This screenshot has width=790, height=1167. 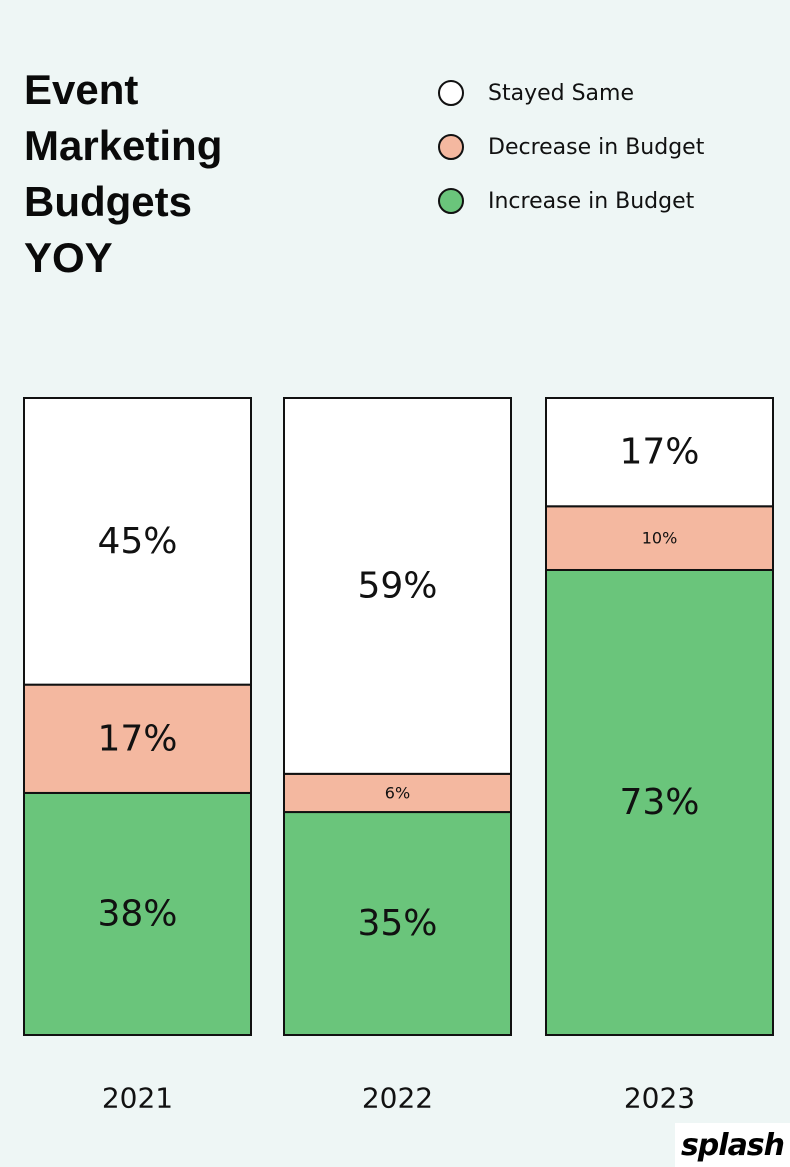 What do you see at coordinates (123, 173) in the screenshot?
I see `chart-title: Event Marketing Budgets YOY` at bounding box center [123, 173].